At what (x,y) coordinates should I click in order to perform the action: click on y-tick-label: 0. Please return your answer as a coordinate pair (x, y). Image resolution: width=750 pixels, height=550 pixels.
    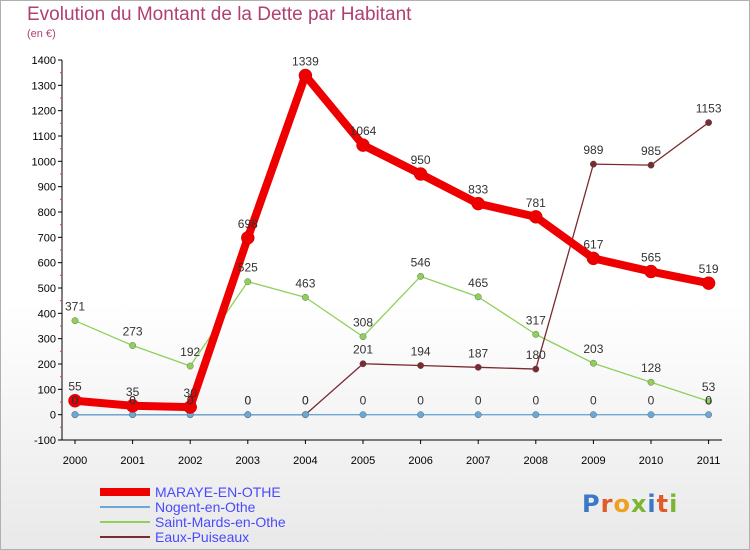
    Looking at the image, I should click on (53, 416).